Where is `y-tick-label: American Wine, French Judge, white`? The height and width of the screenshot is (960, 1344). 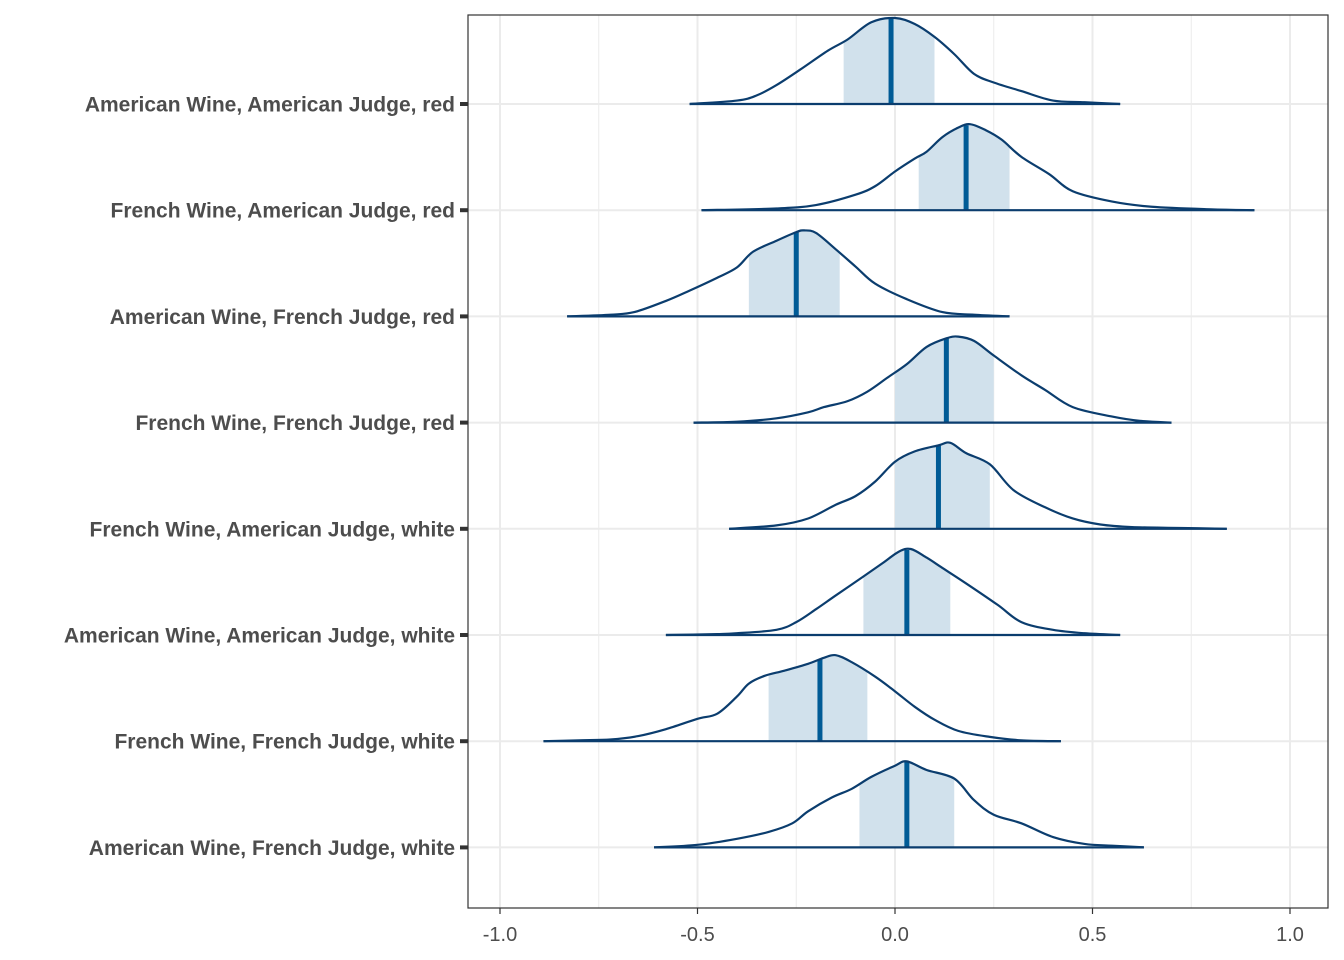 y-tick-label: American Wine, French Judge, white is located at coordinates (272, 848).